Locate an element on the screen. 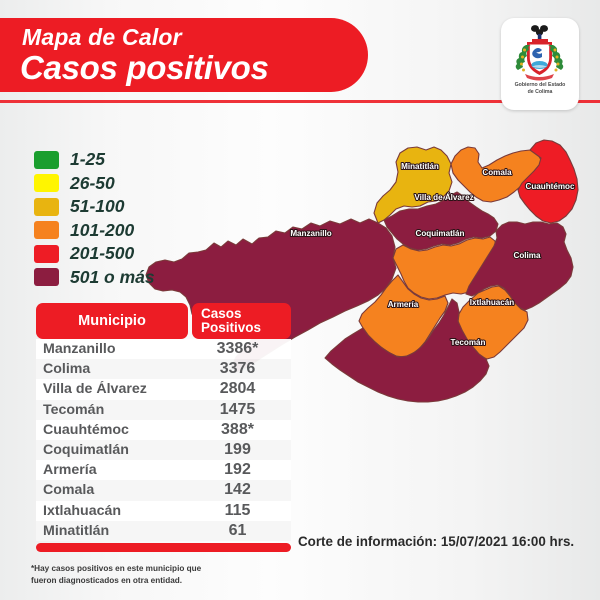 Image resolution: width=600 pixels, height=600 pixels. header-band is located at coordinates (184, 55).